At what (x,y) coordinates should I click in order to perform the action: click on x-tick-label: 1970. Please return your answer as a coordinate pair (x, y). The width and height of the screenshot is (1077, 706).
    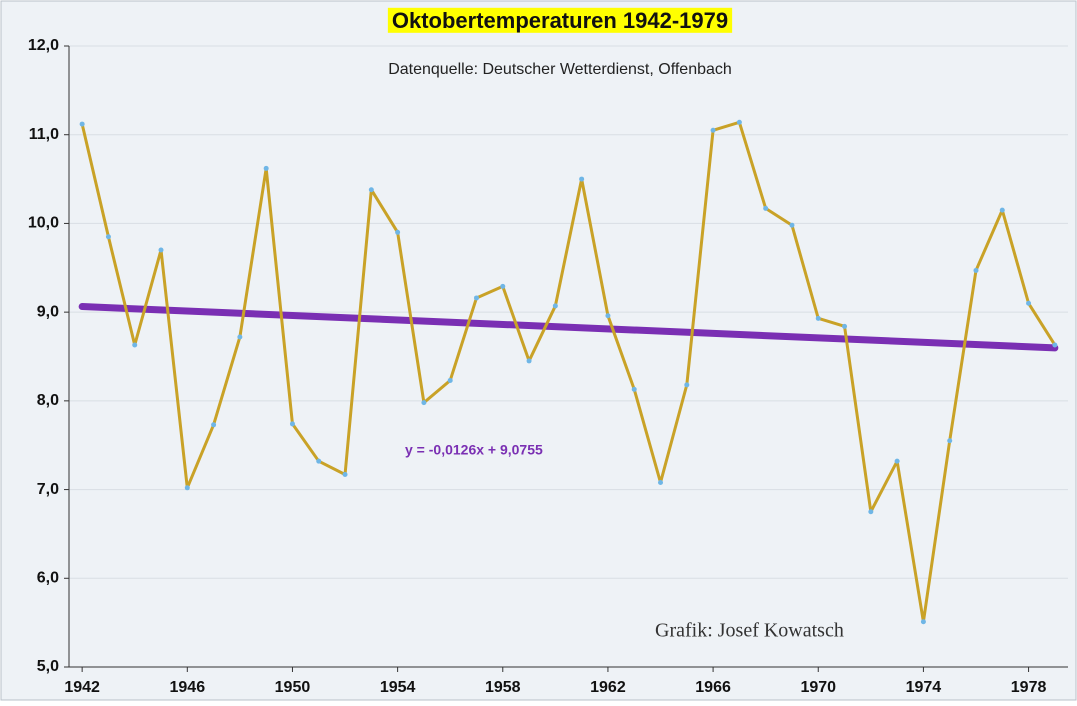
    Looking at the image, I should click on (818, 687).